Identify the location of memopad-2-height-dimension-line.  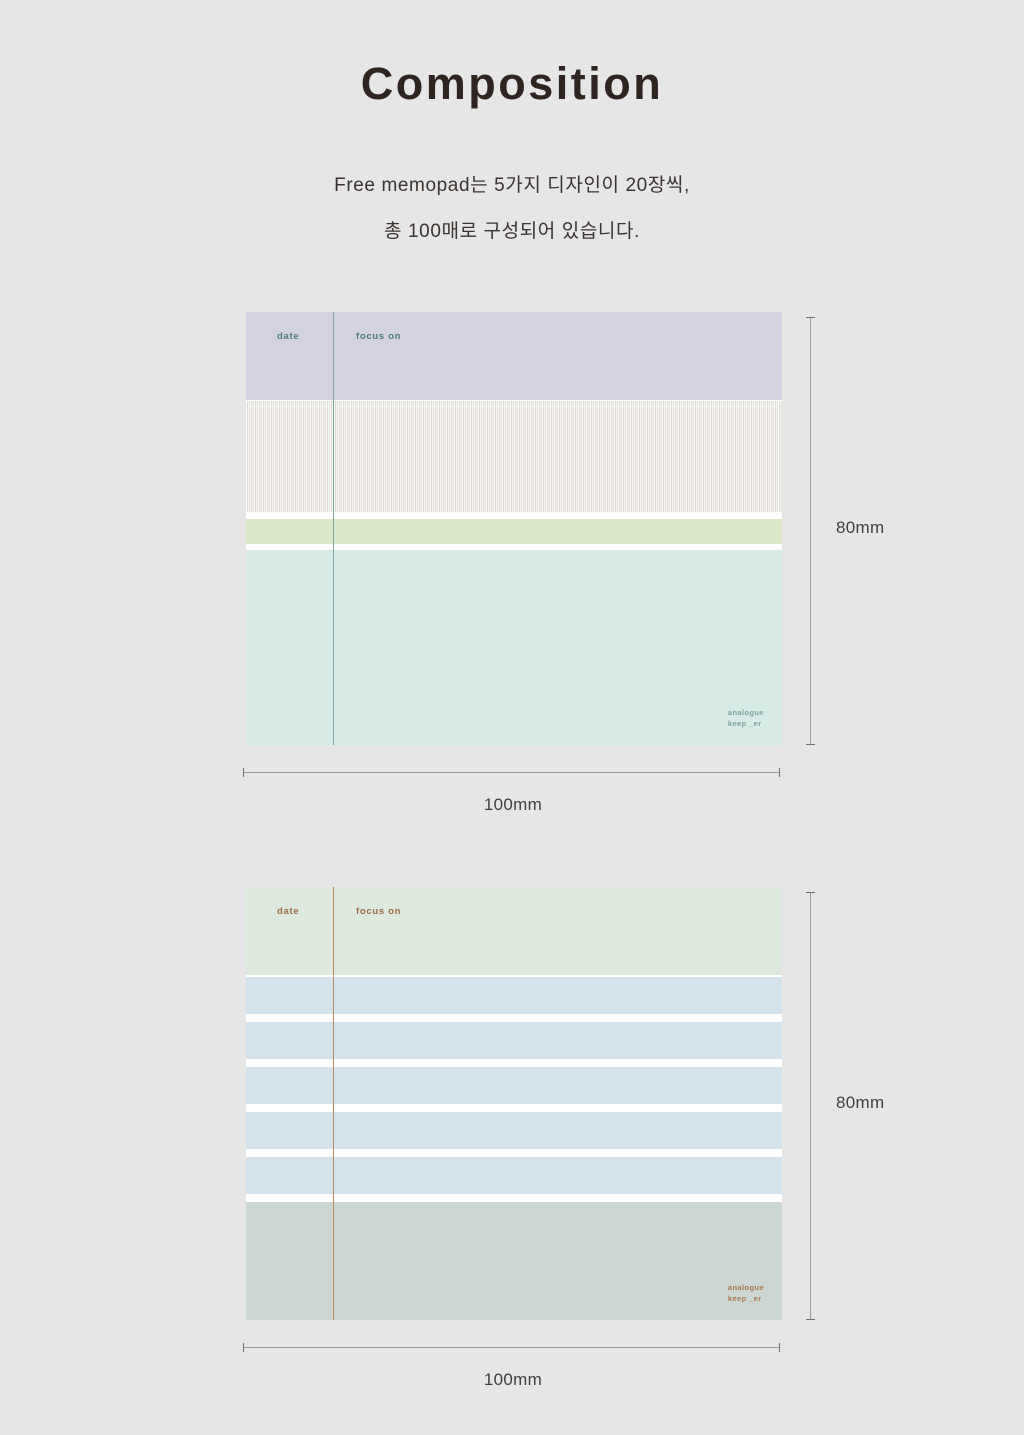
(810, 1106).